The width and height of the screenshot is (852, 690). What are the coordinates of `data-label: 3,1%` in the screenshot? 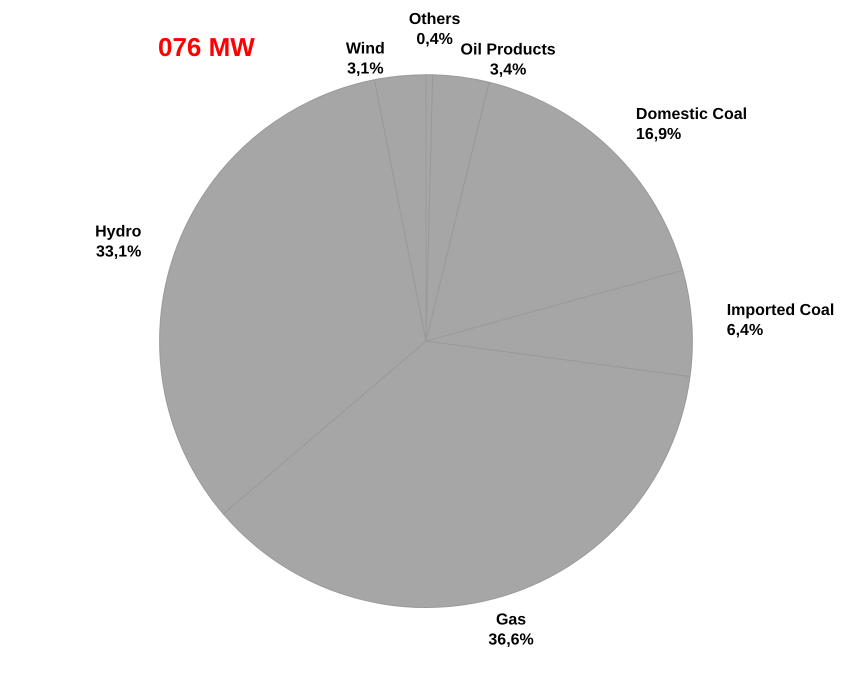 It's located at (365, 69).